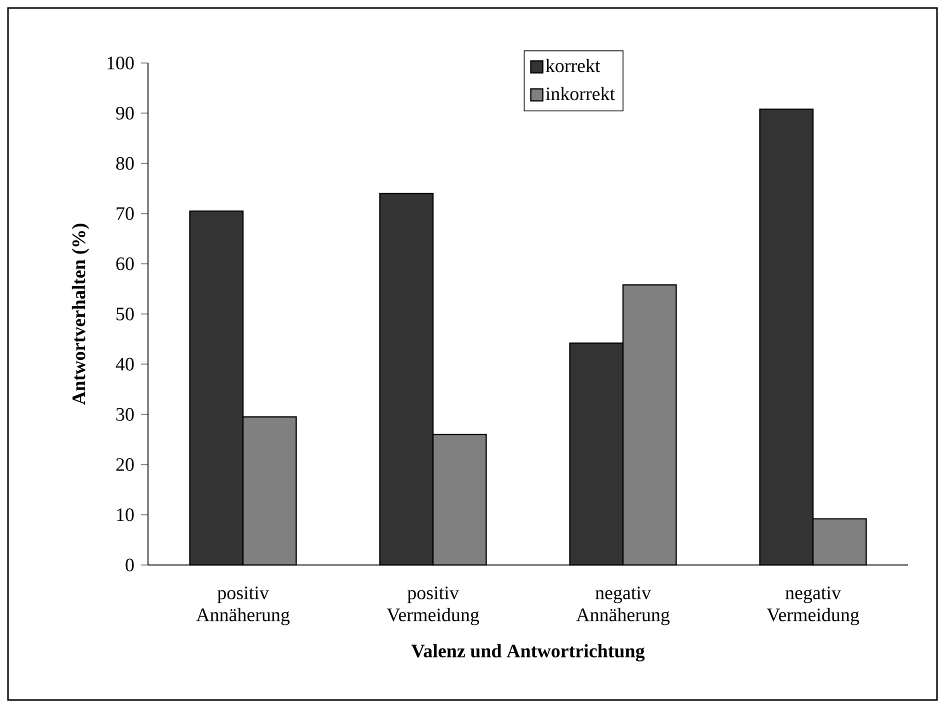 Image resolution: width=945 pixels, height=708 pixels. What do you see at coordinates (121, 63) in the screenshot?
I see `y-tick-label: 100` at bounding box center [121, 63].